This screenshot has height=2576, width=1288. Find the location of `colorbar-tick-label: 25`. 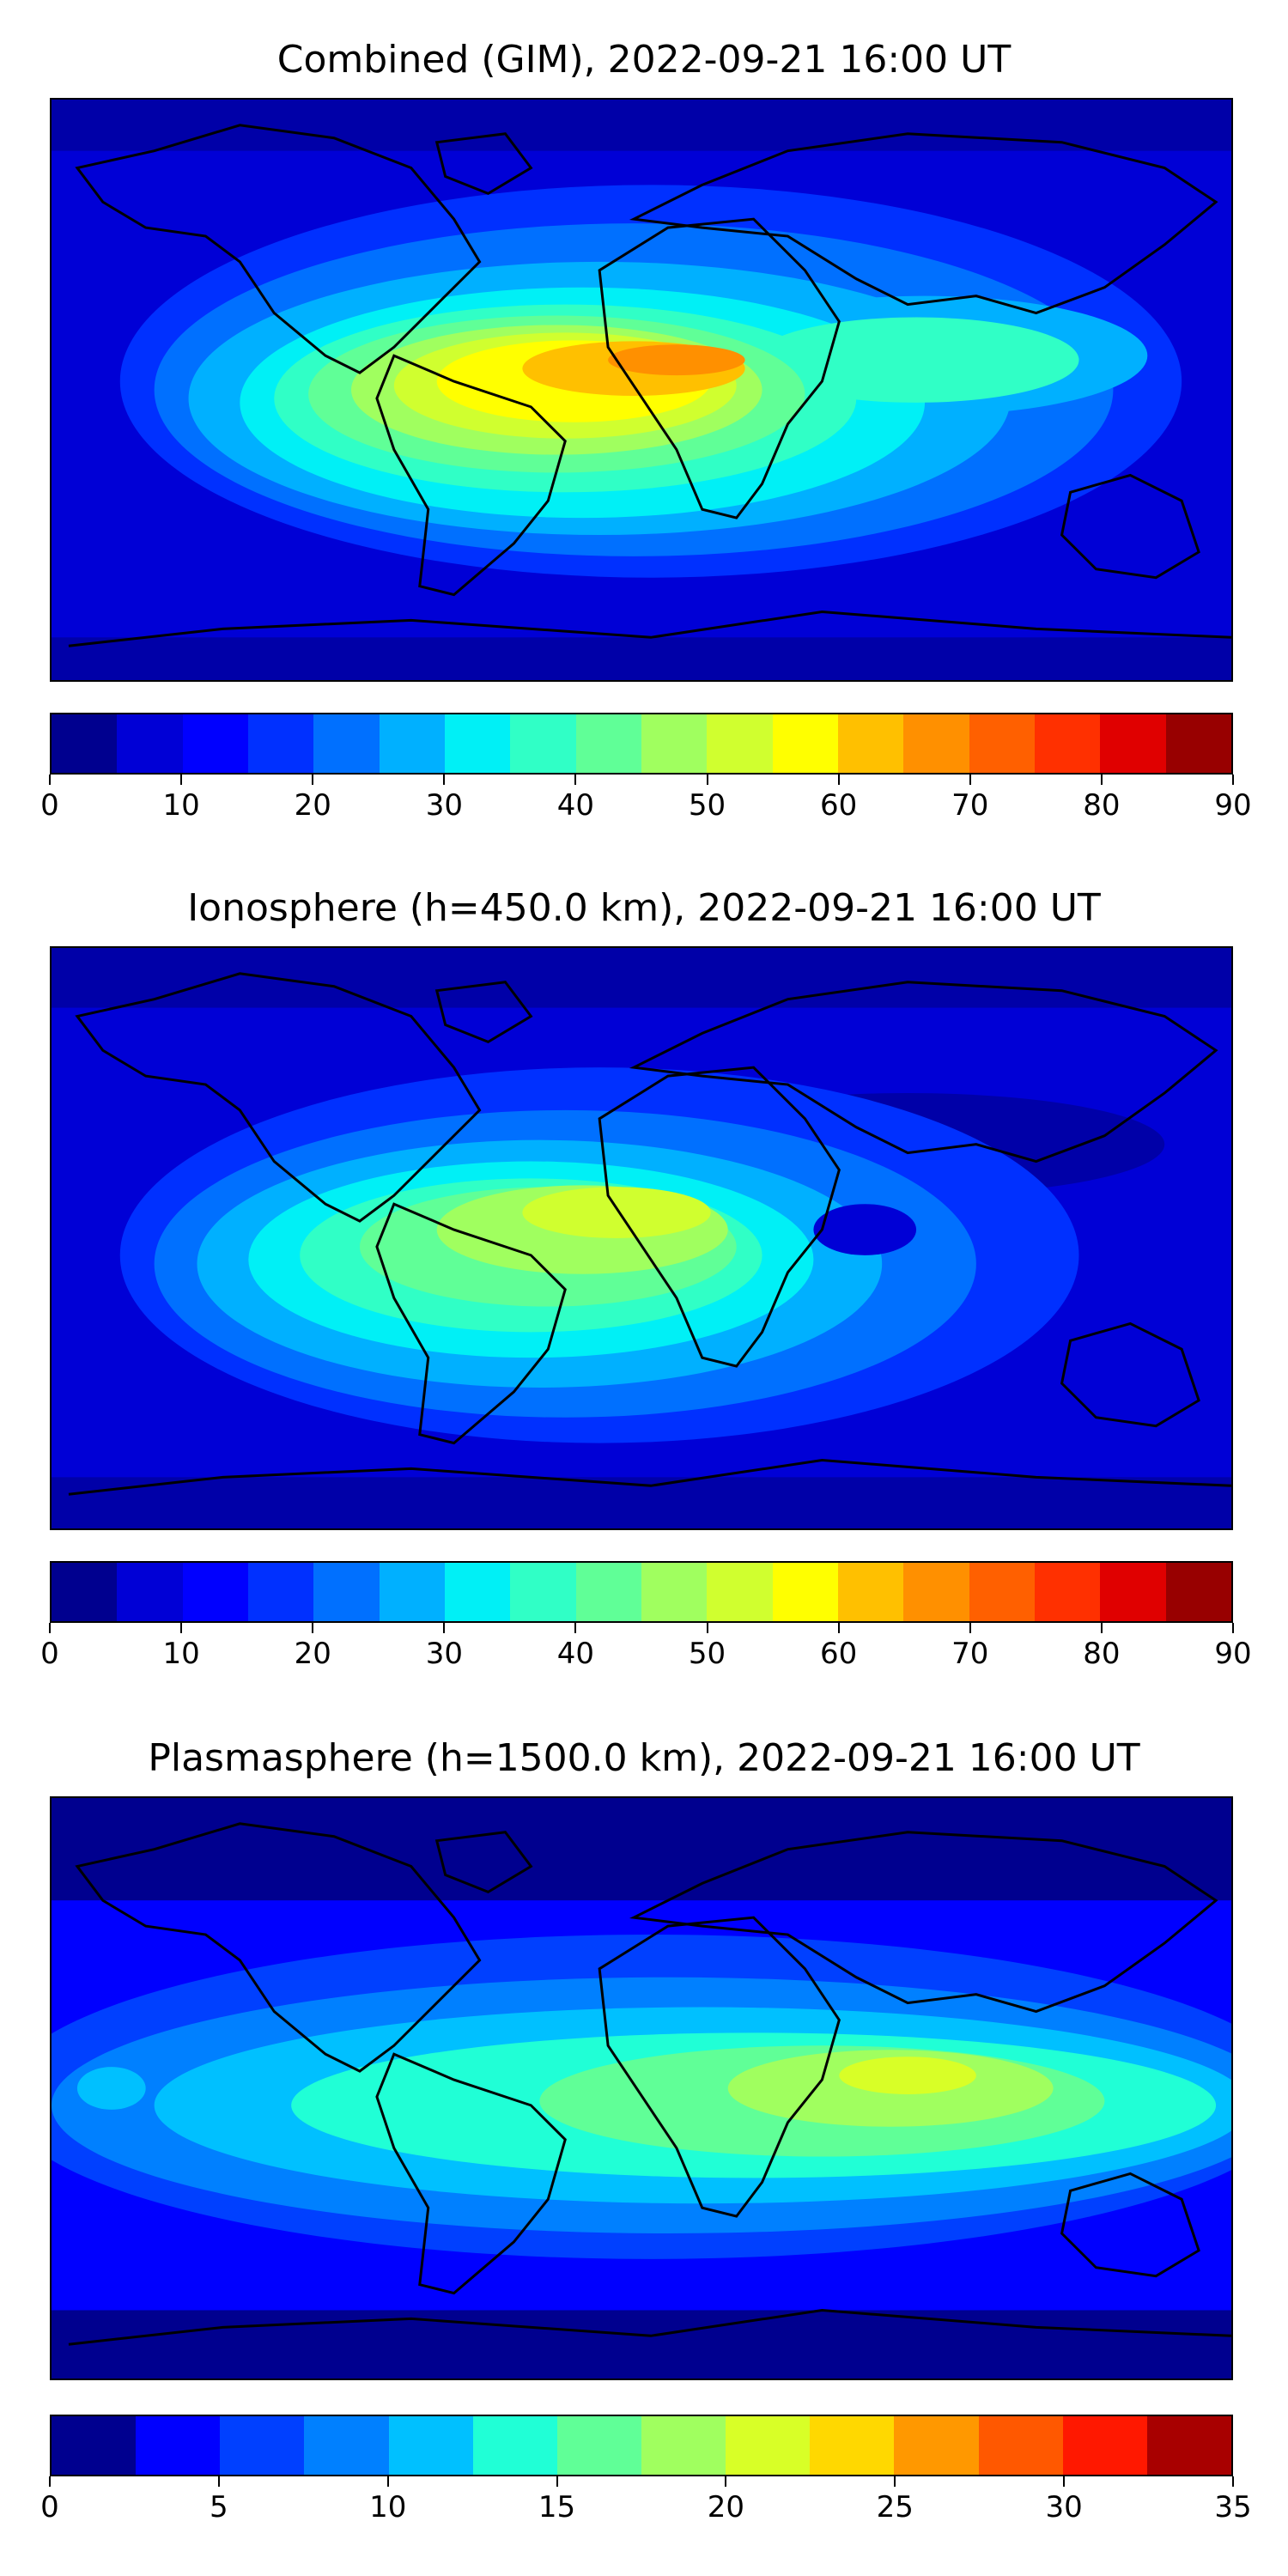

colorbar-tick-label: 25 is located at coordinates (895, 2507).